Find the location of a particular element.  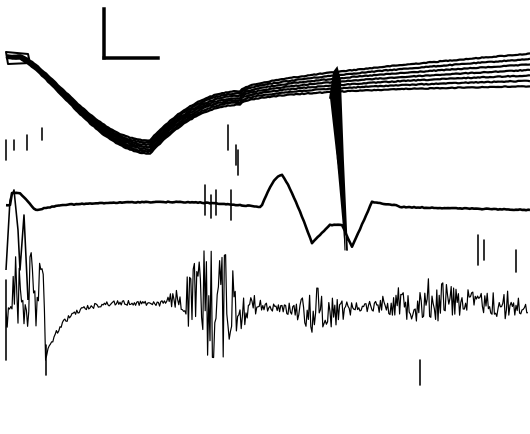

upper-trace-start is located at coordinates (18, 58).